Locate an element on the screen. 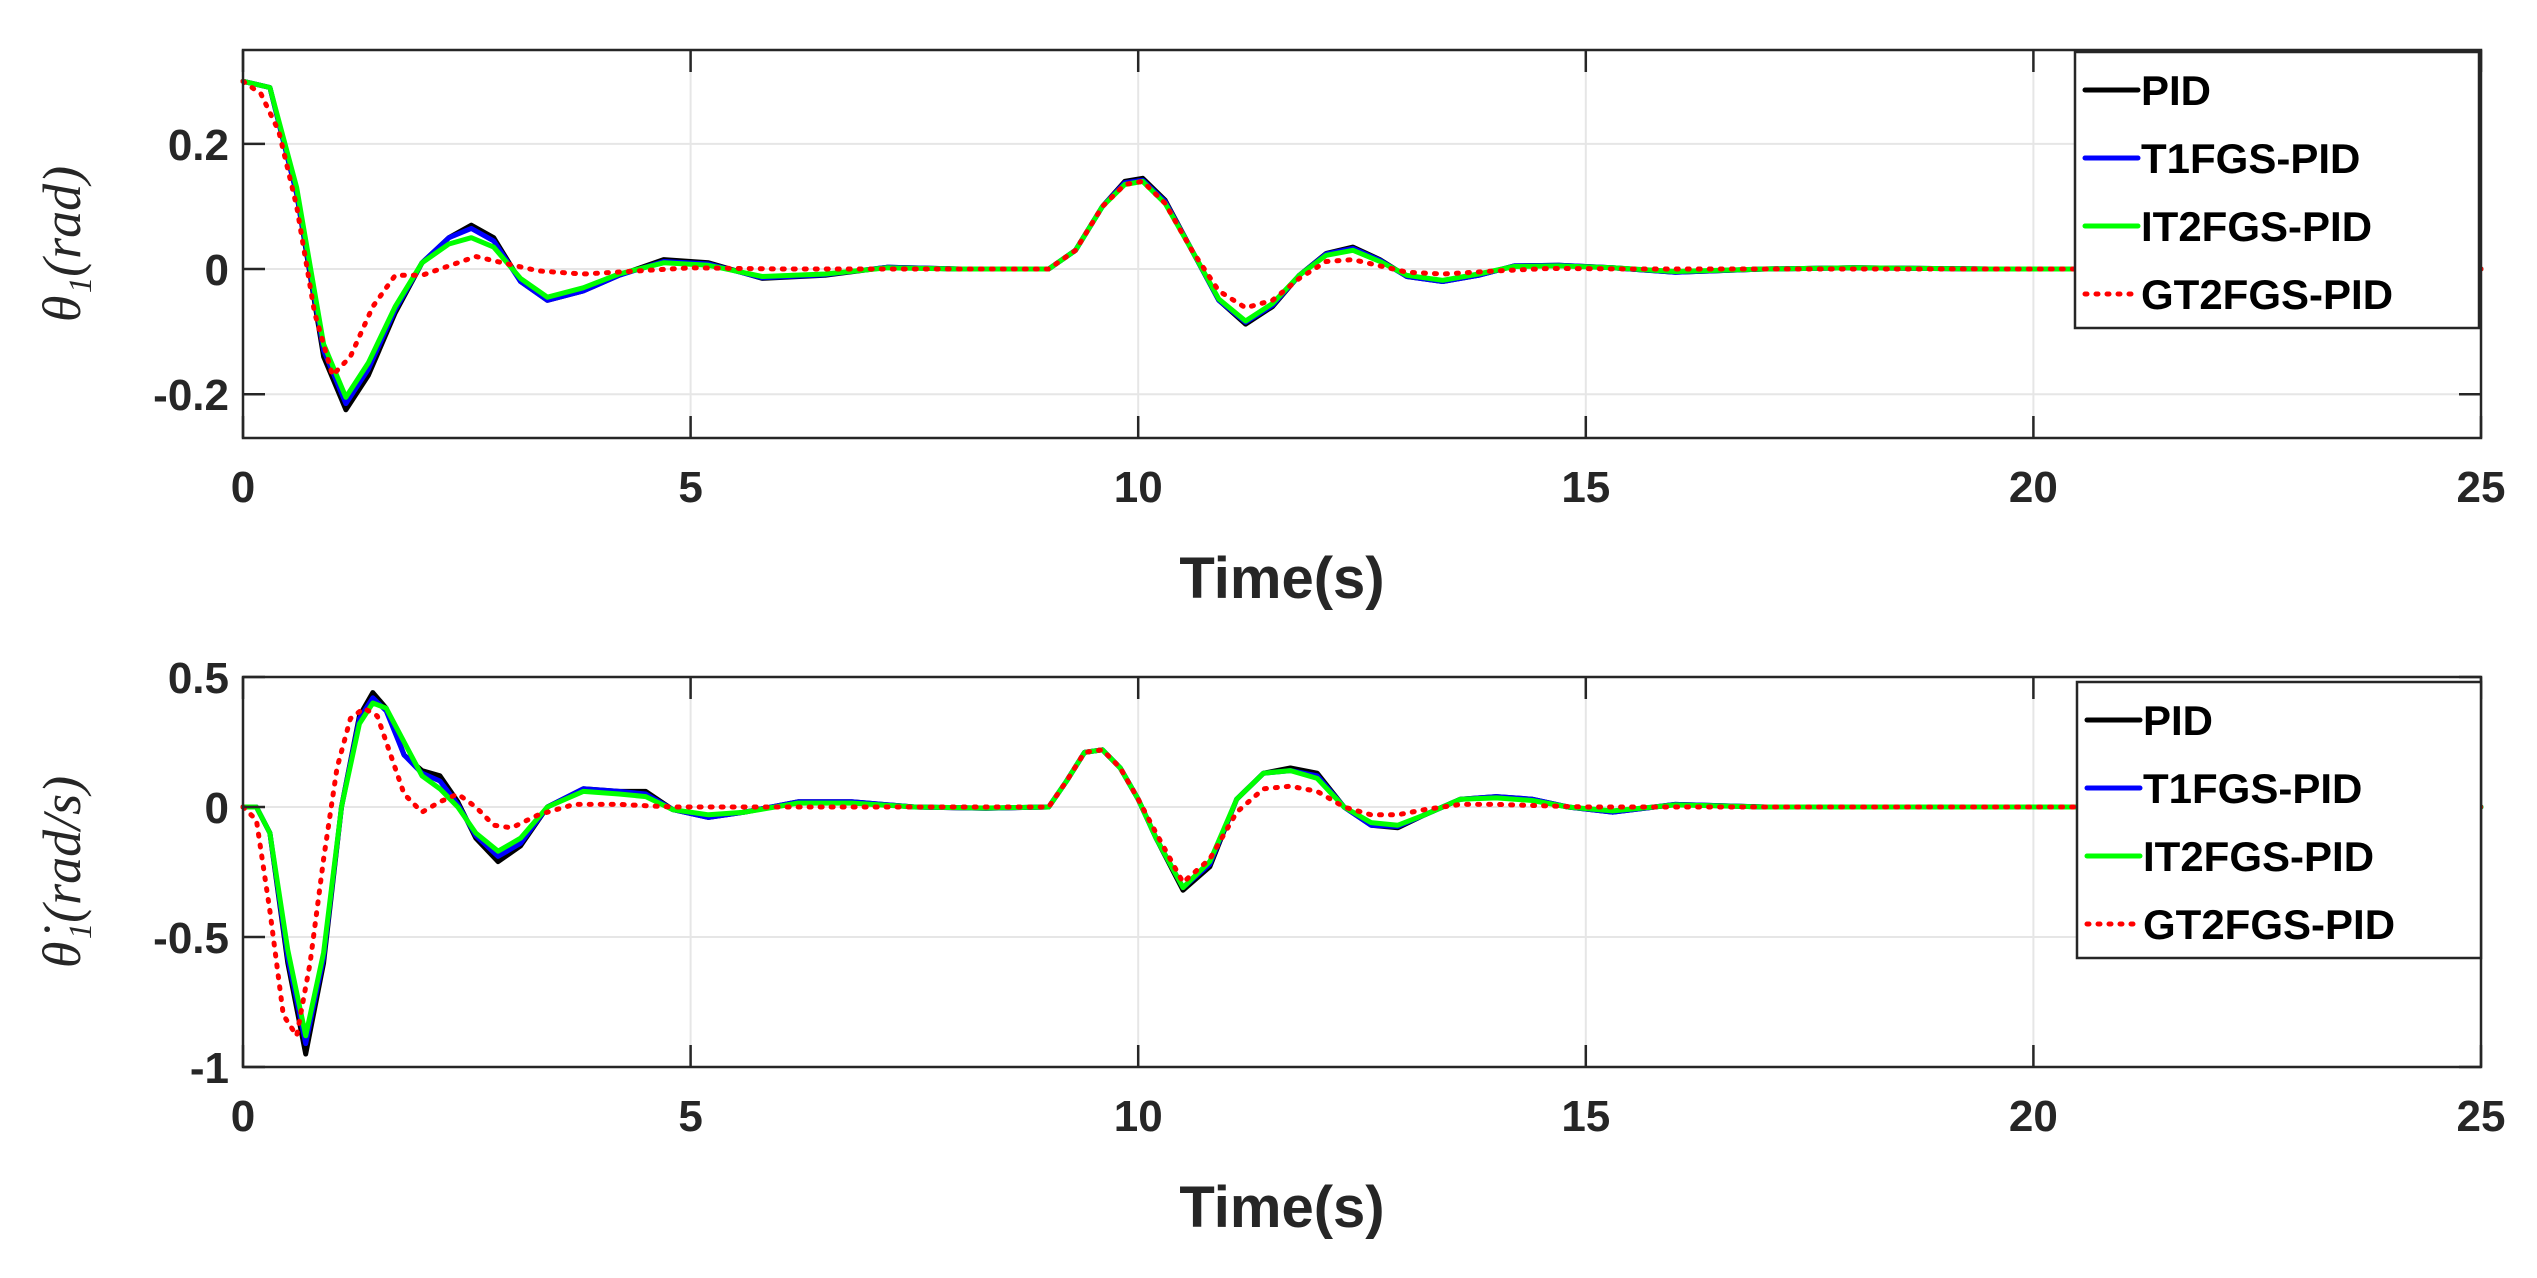  y-axis-label: θ₁(rad) is located at coordinates (62, 244).